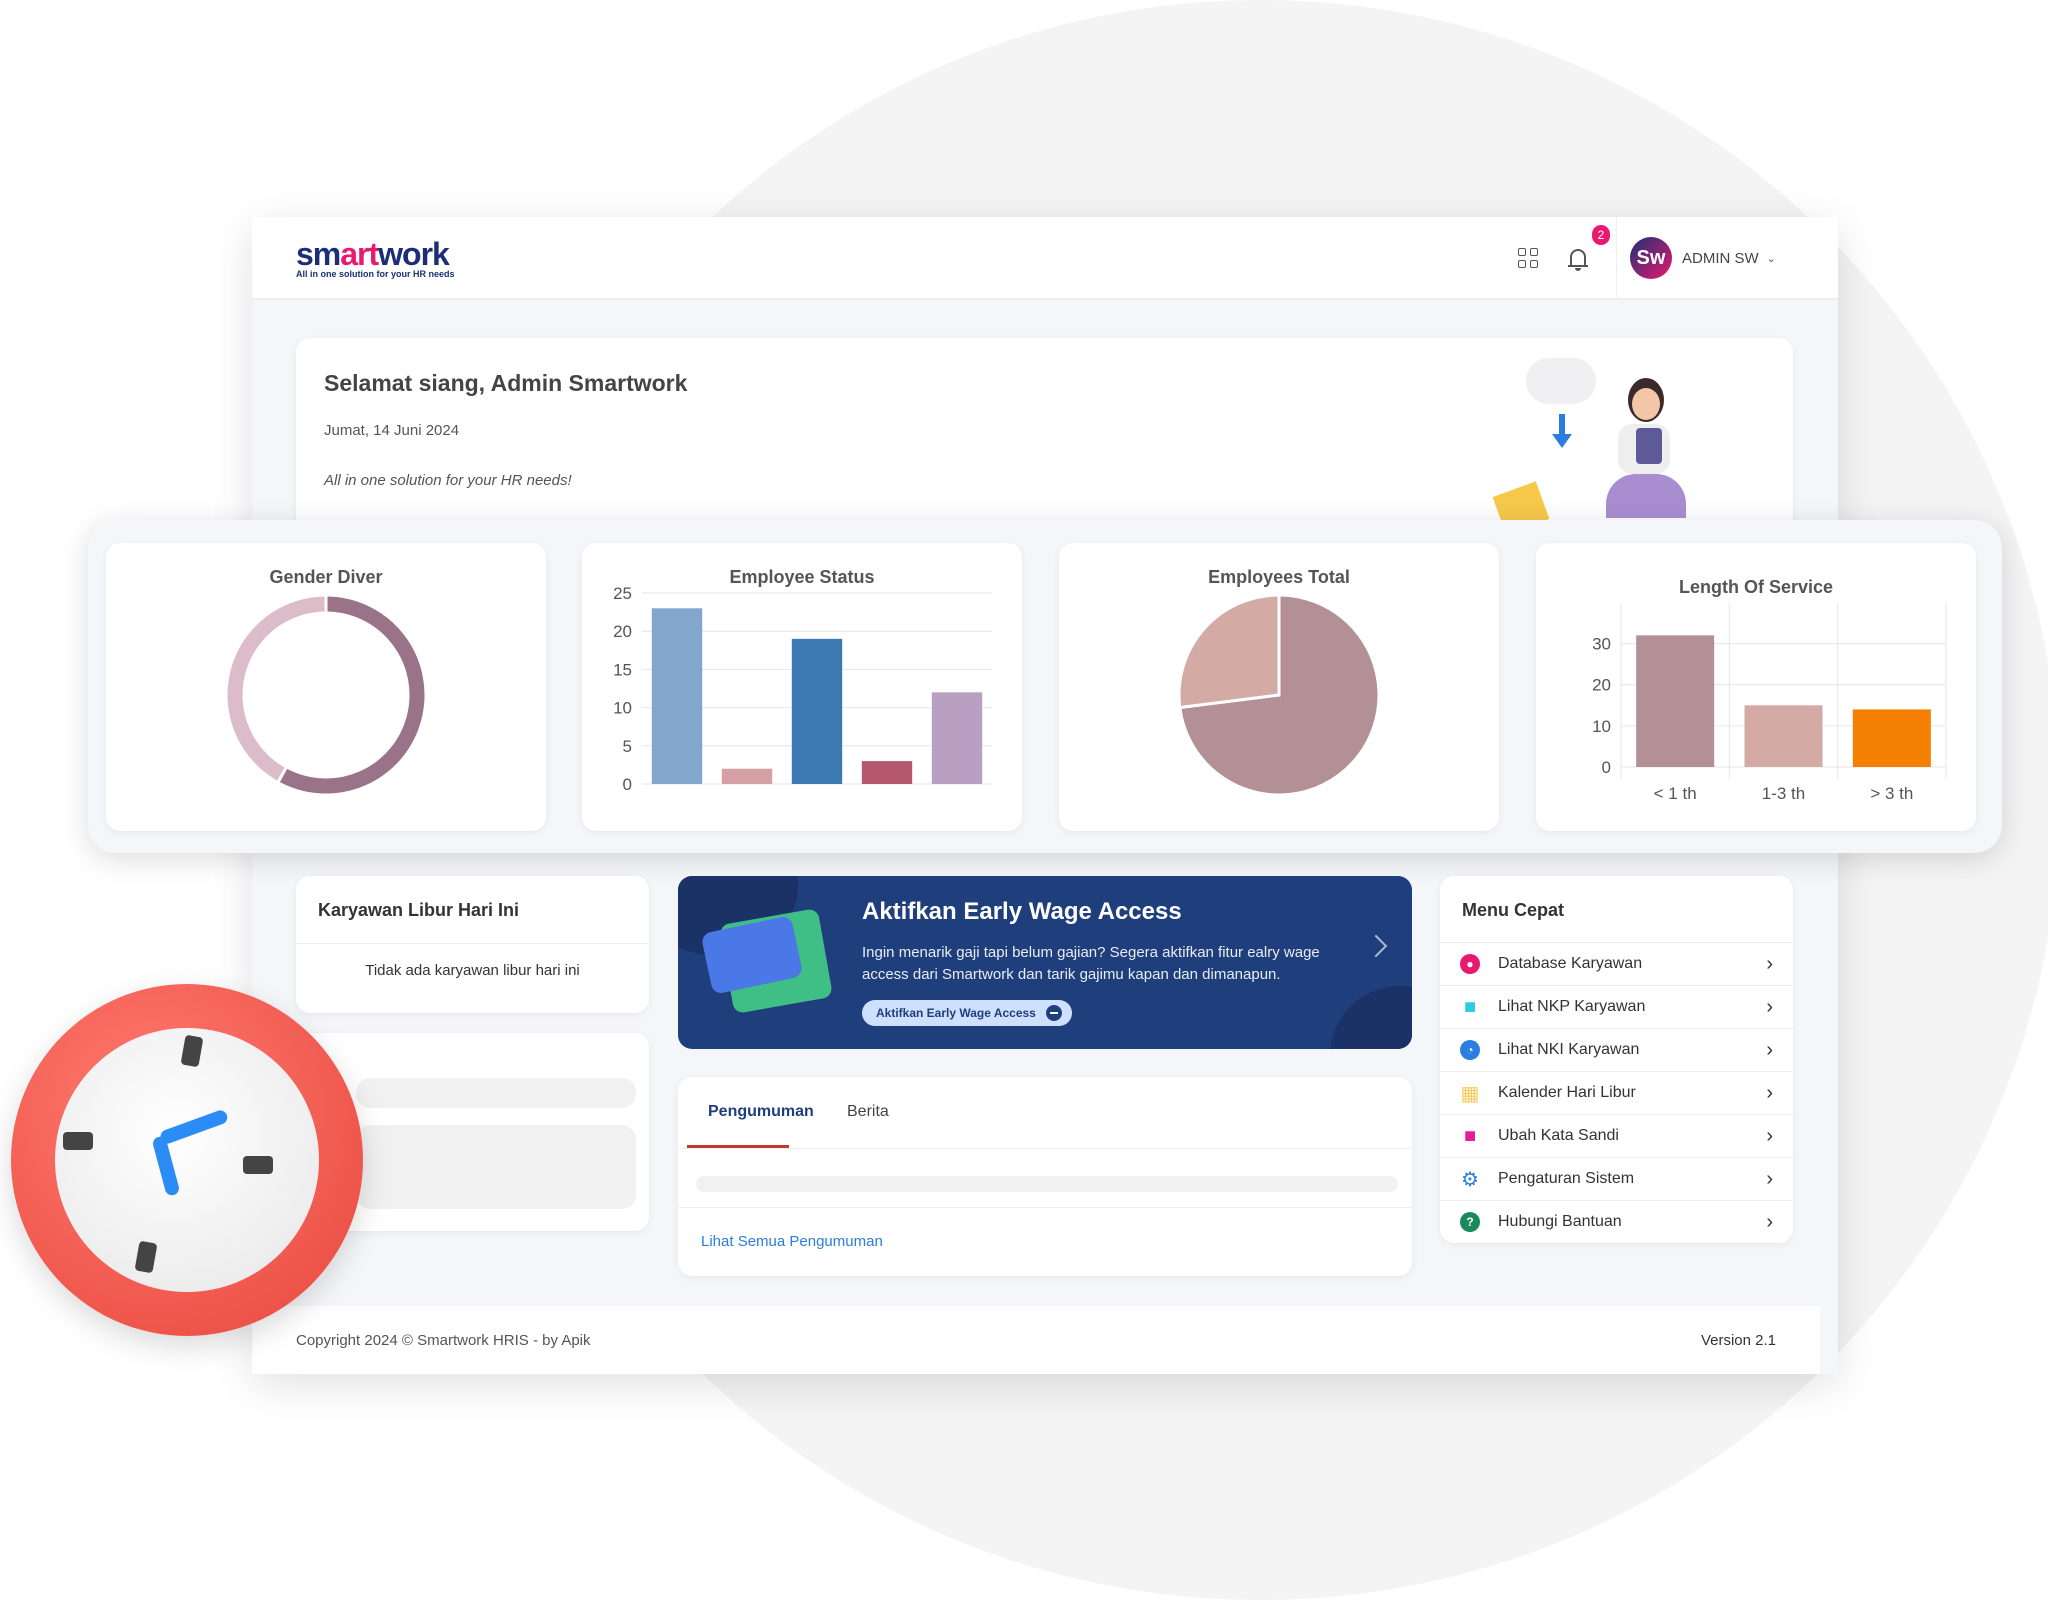 The image size is (2048, 1601). What do you see at coordinates (187, 1160) in the screenshot?
I see `clock-illustration` at bounding box center [187, 1160].